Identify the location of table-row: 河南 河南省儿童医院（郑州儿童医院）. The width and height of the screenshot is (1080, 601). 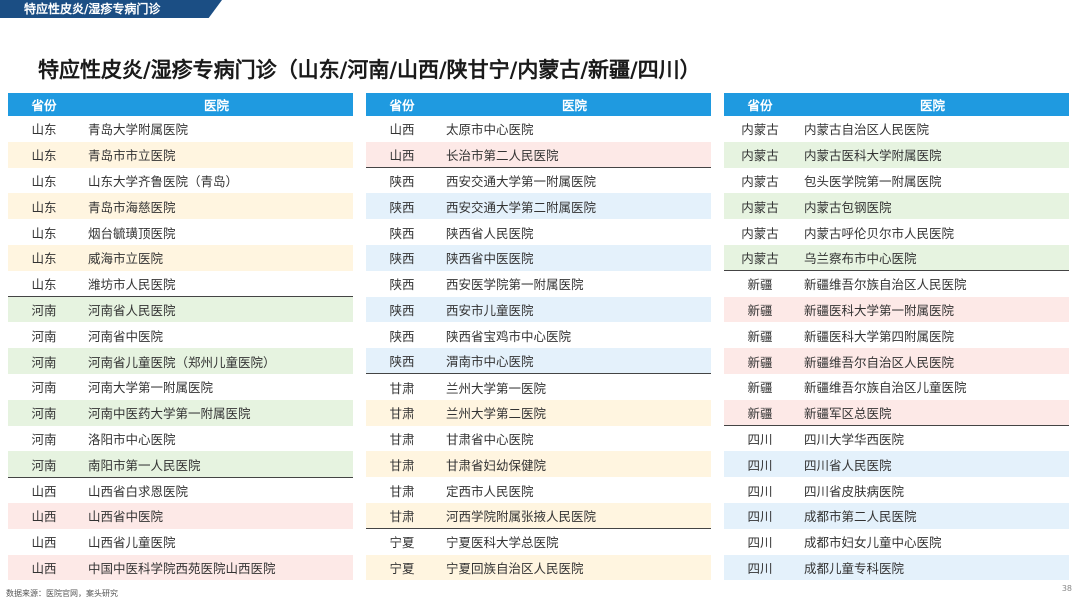
(180, 361).